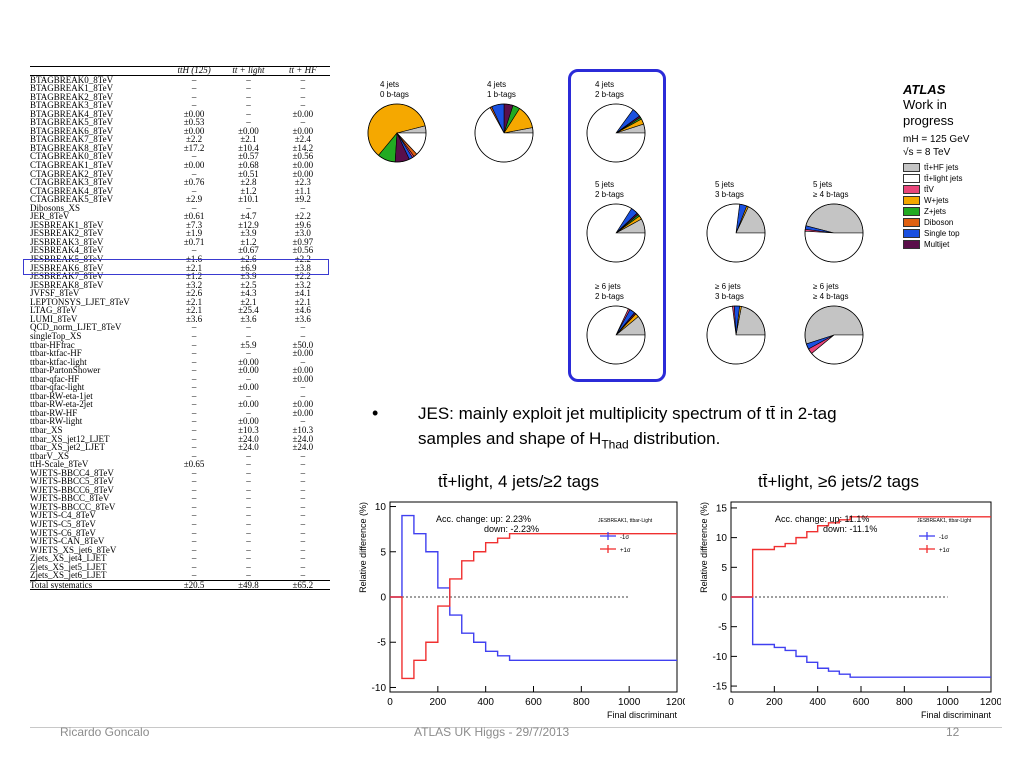 The height and width of the screenshot is (768, 1024). I want to click on legend-label: -1σ, so click(624, 538).